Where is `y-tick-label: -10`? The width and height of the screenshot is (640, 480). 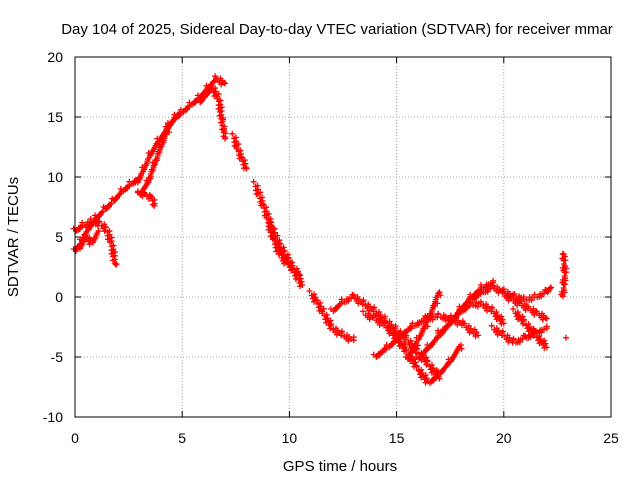
y-tick-label: -10 is located at coordinates (53, 417).